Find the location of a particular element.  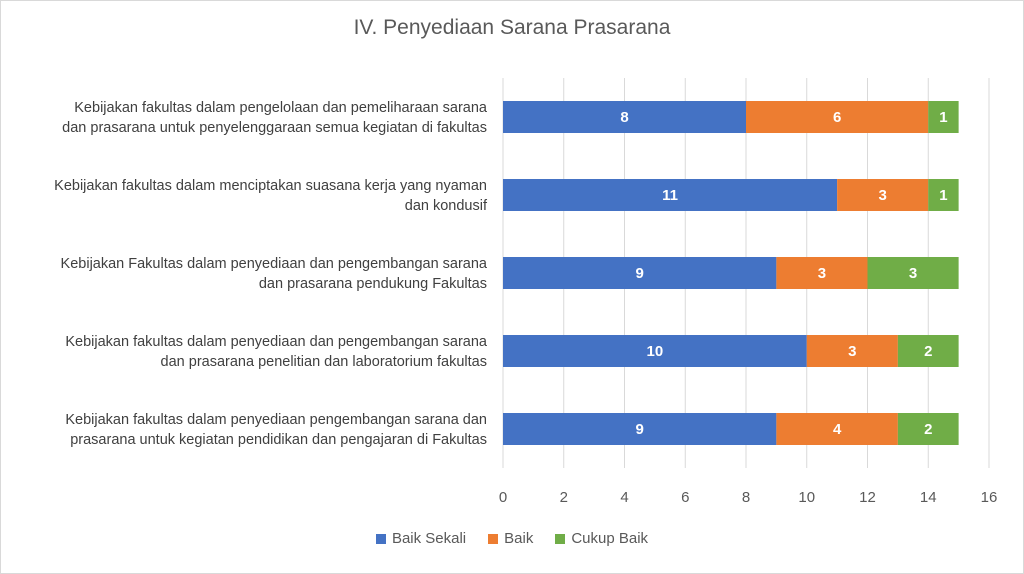

data-label-0-1: 6 is located at coordinates (837, 117).